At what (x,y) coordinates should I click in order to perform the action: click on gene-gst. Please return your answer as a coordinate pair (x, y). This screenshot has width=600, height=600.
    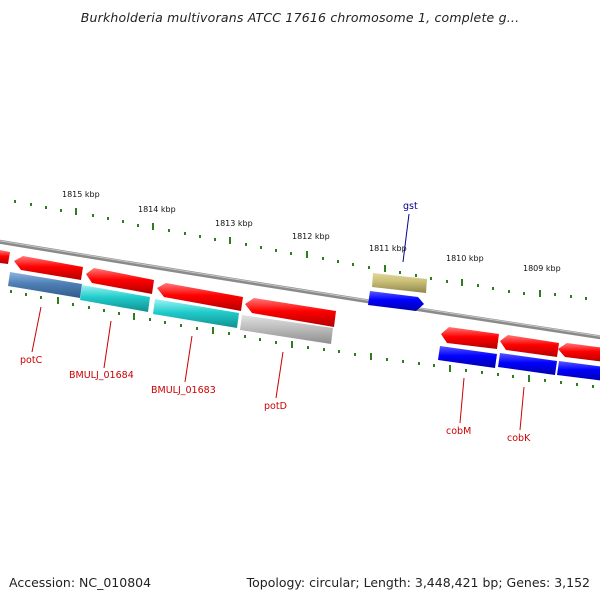
    Looking at the image, I should click on (399, 283).